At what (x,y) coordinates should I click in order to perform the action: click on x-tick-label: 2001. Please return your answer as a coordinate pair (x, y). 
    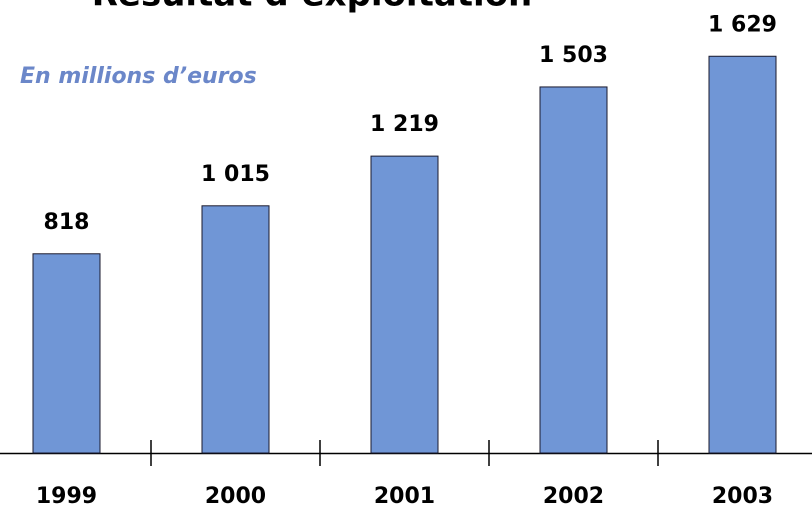
    Looking at the image, I should click on (404, 496).